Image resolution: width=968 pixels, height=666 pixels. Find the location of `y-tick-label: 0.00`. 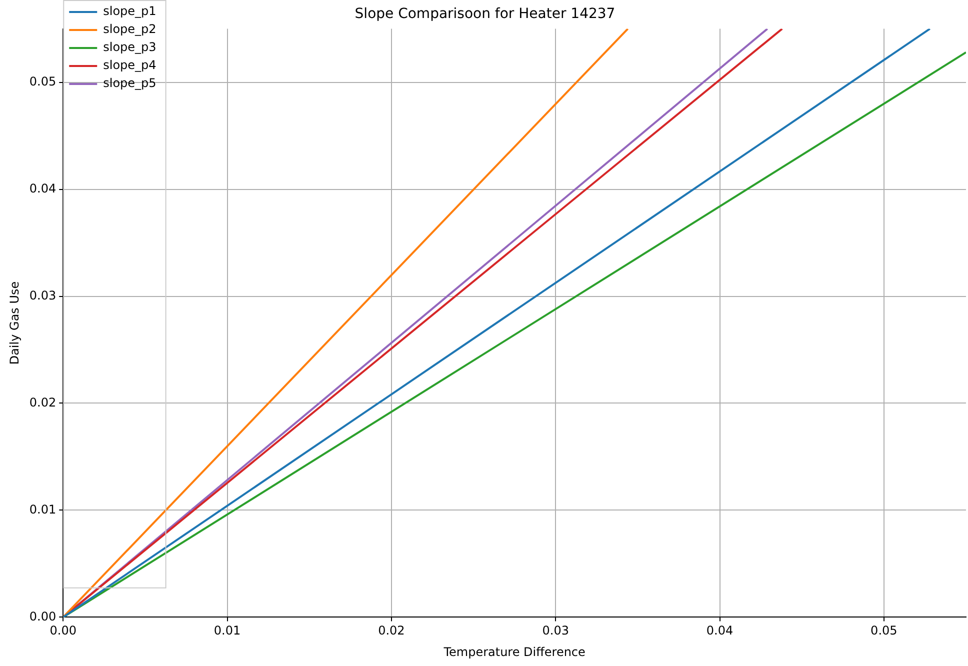

y-tick-label: 0.00 is located at coordinates (42, 616).